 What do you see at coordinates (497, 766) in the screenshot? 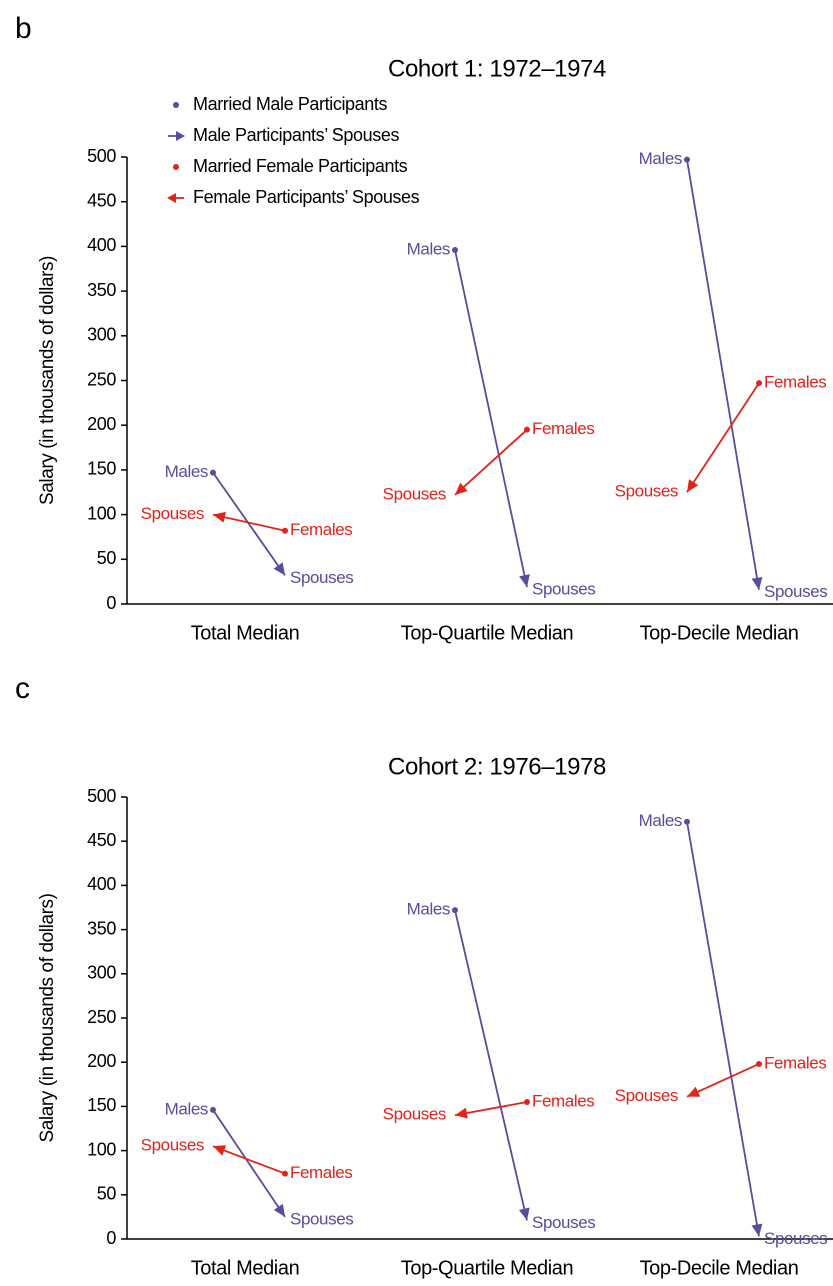
I see `chart-title: Cohort 2: 1976–1978` at bounding box center [497, 766].